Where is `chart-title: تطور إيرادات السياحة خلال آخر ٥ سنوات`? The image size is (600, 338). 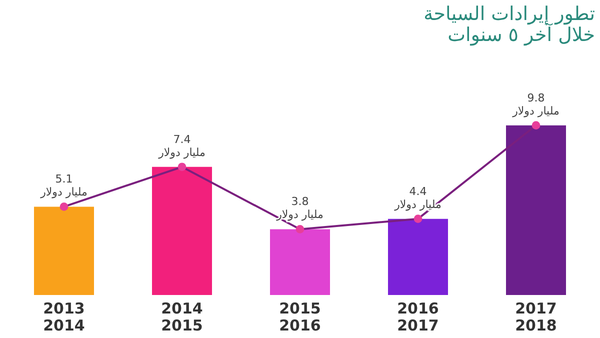
chart-title: تطور إيرادات السياحة خلال آخر ٥ سنوات is located at coordinates (509, 24).